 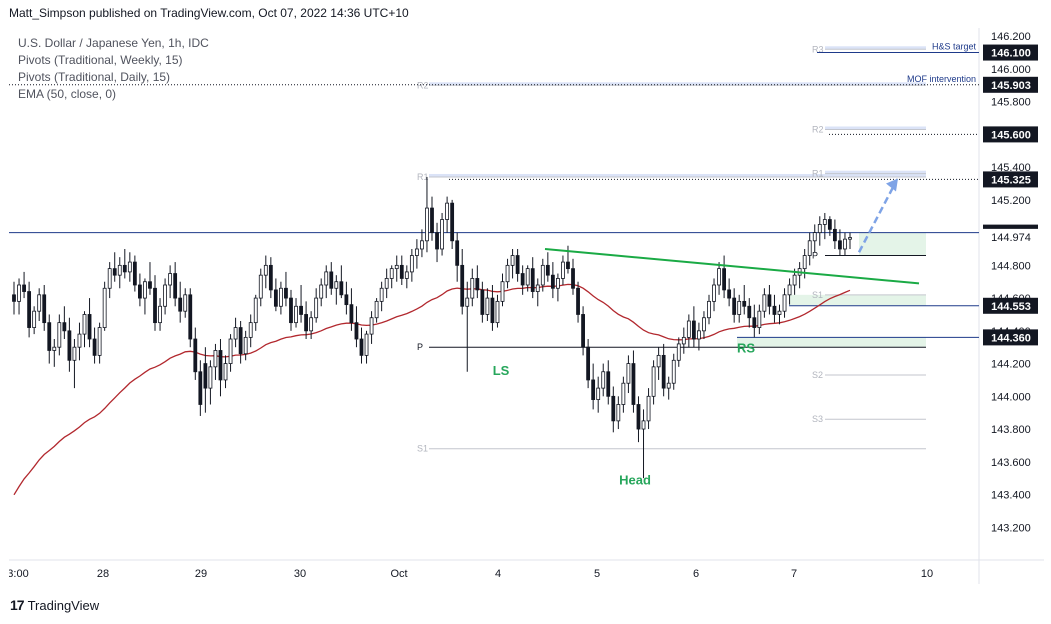 What do you see at coordinates (892, 185) in the screenshot?
I see `projection-arrow-head-icon` at bounding box center [892, 185].